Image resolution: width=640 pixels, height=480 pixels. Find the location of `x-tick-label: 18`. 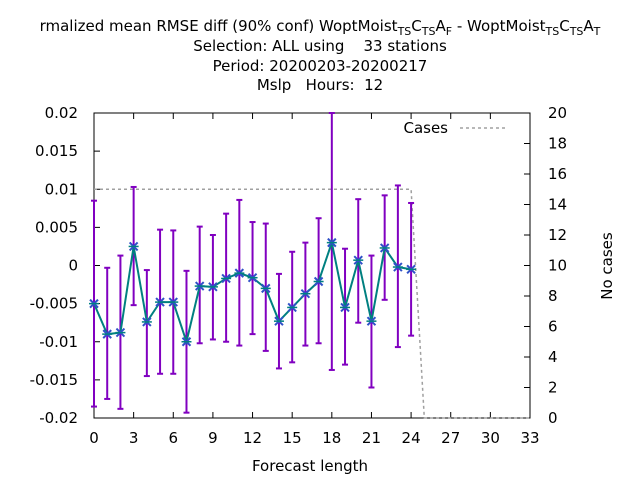

x-tick-label: 18 is located at coordinates (331, 438).